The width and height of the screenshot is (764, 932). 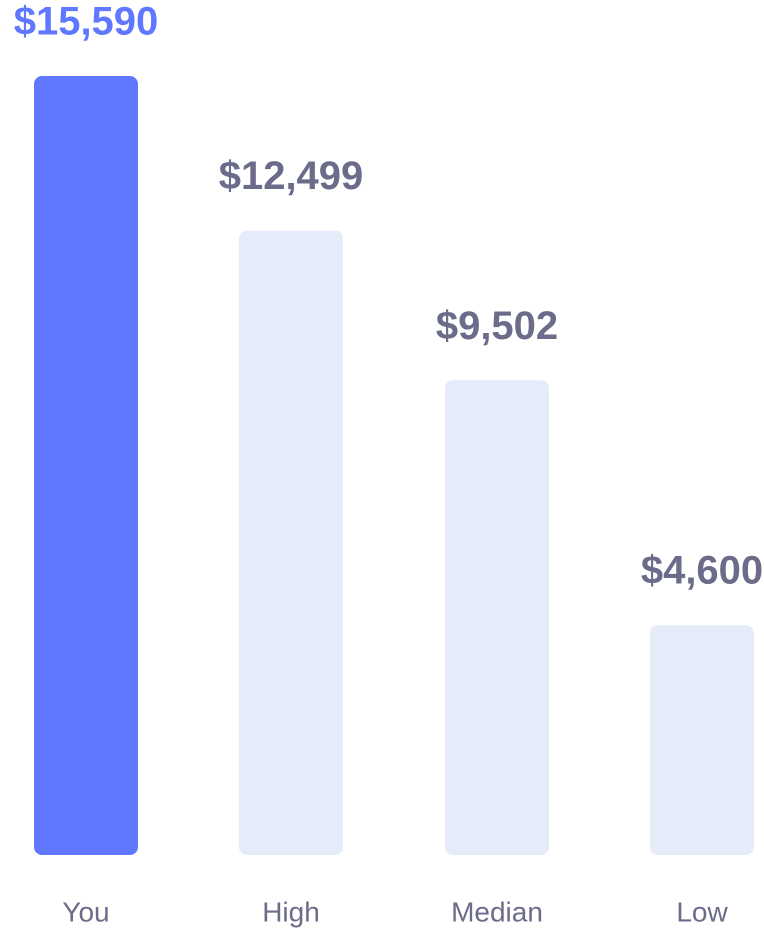 What do you see at coordinates (291, 911) in the screenshot?
I see `category-label: High` at bounding box center [291, 911].